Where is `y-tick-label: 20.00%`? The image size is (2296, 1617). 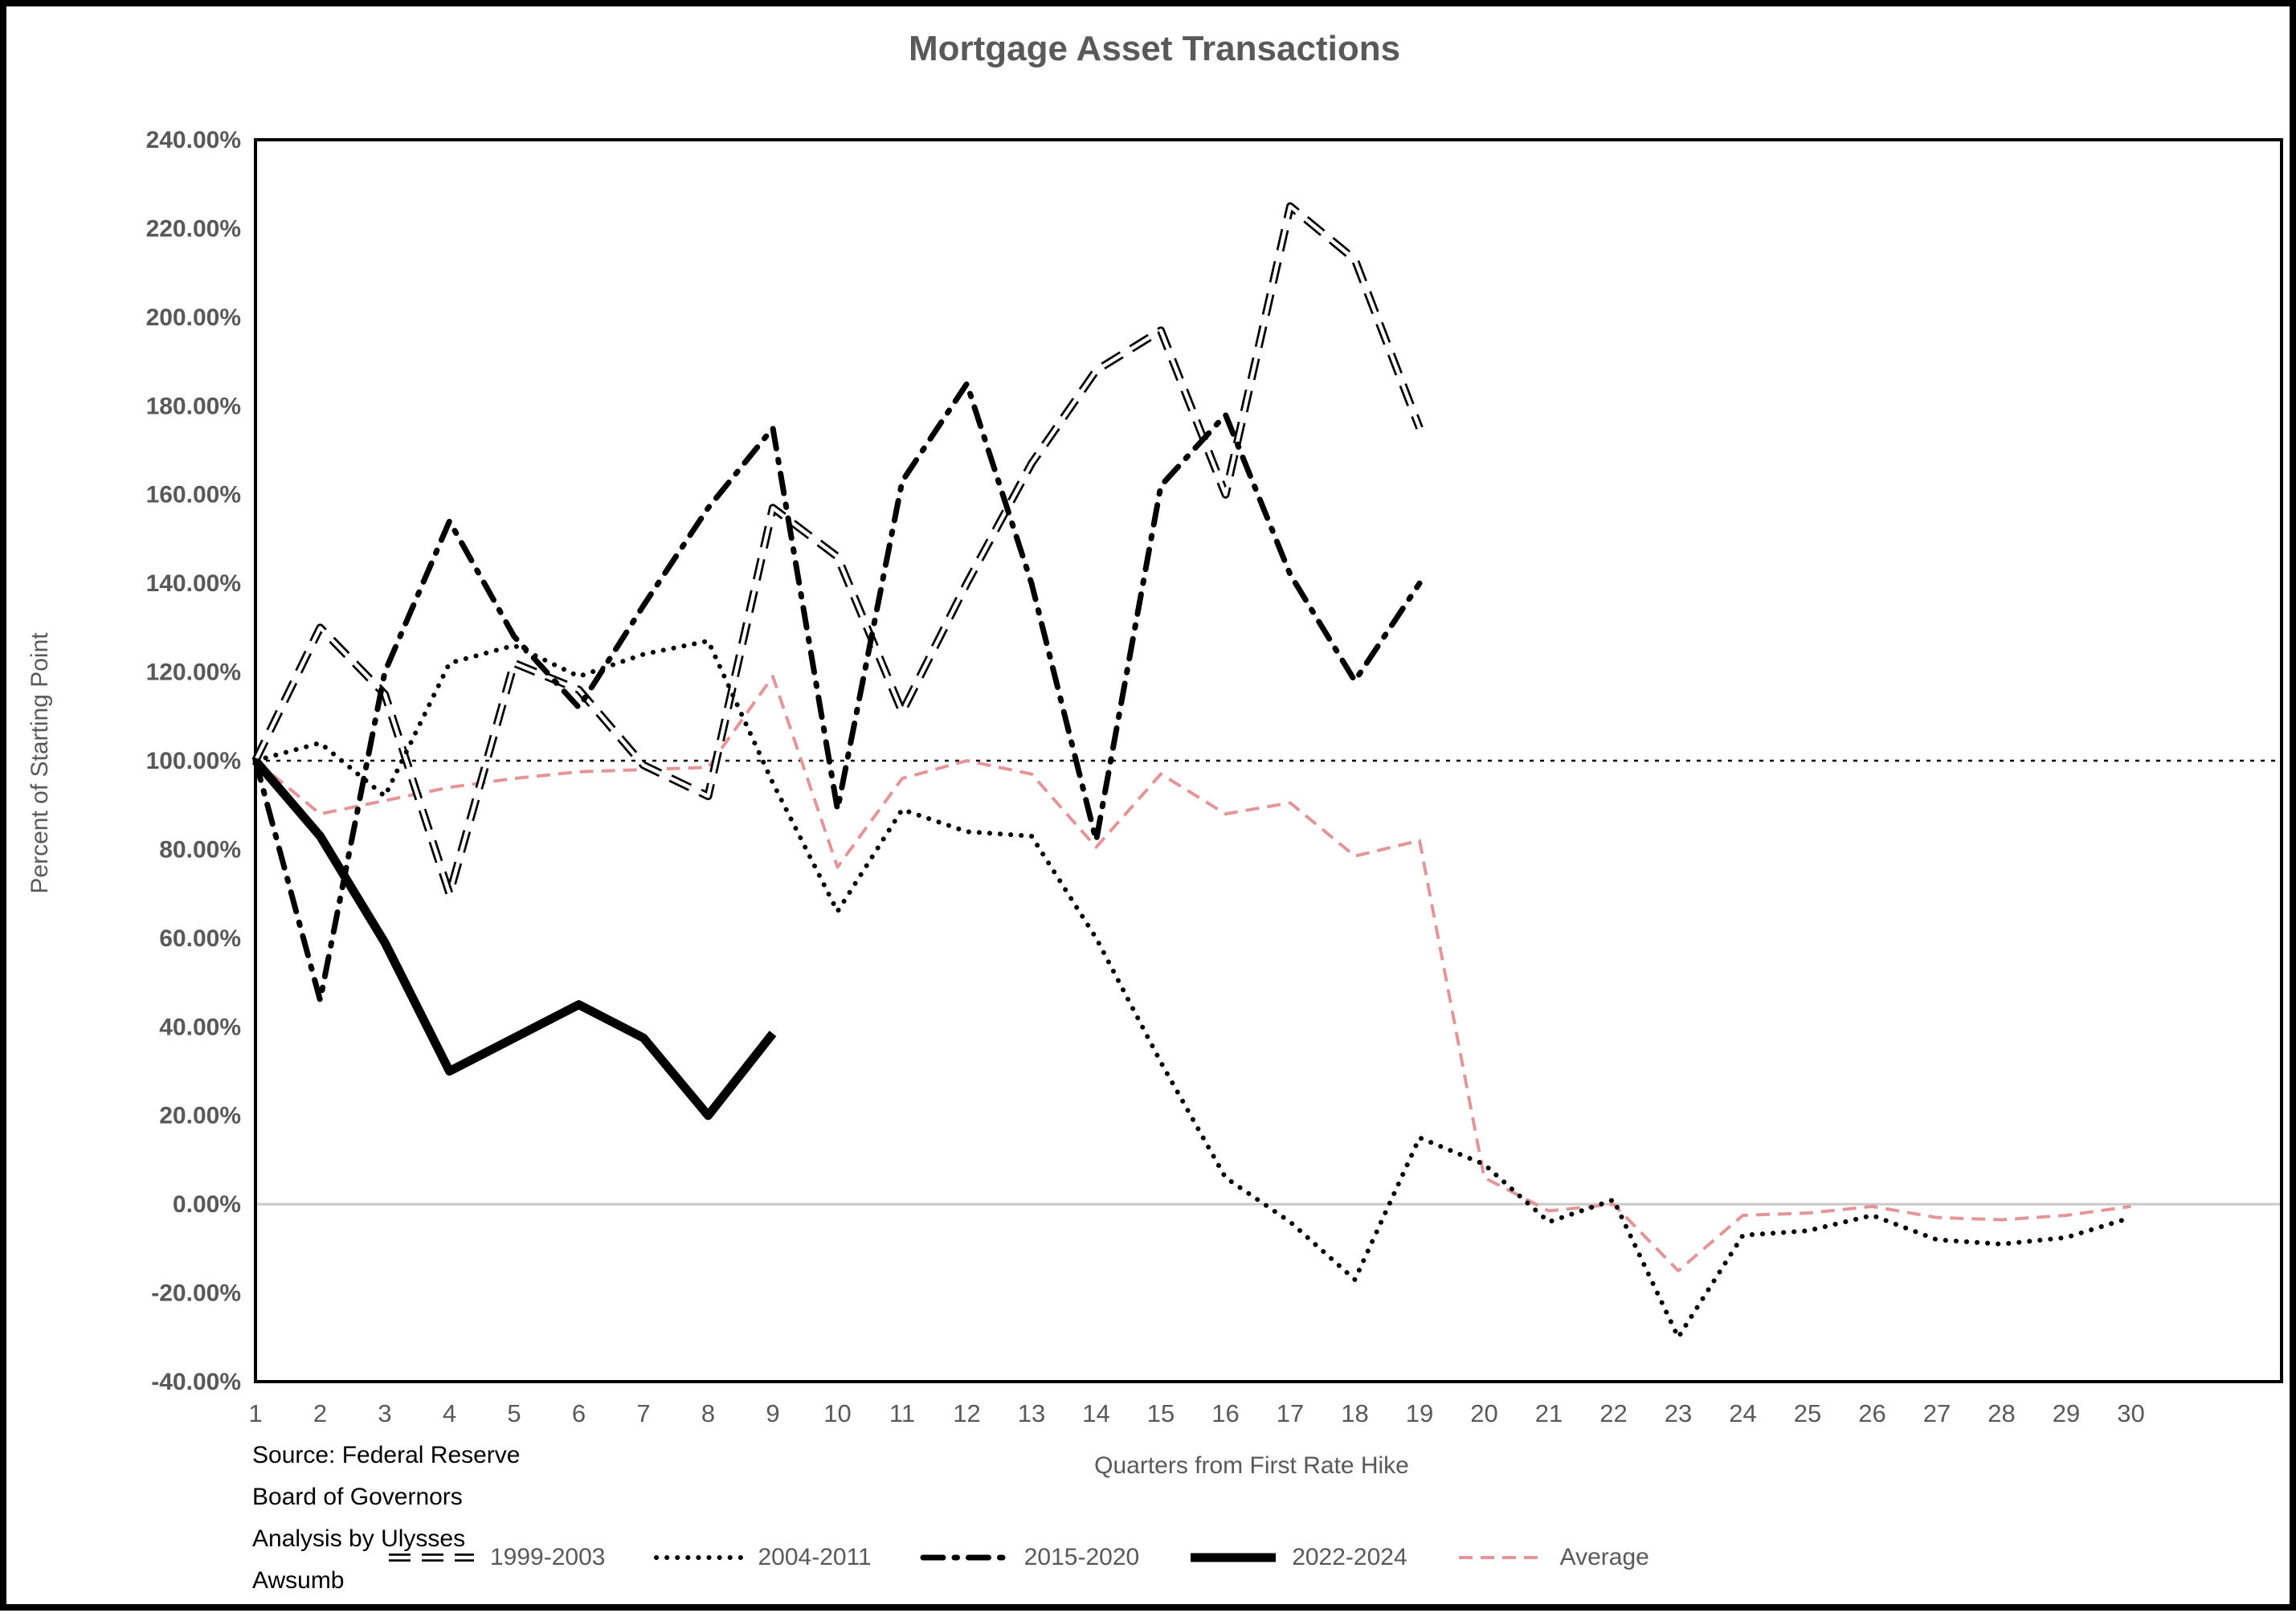
y-tick-label: 20.00% is located at coordinates (200, 1116).